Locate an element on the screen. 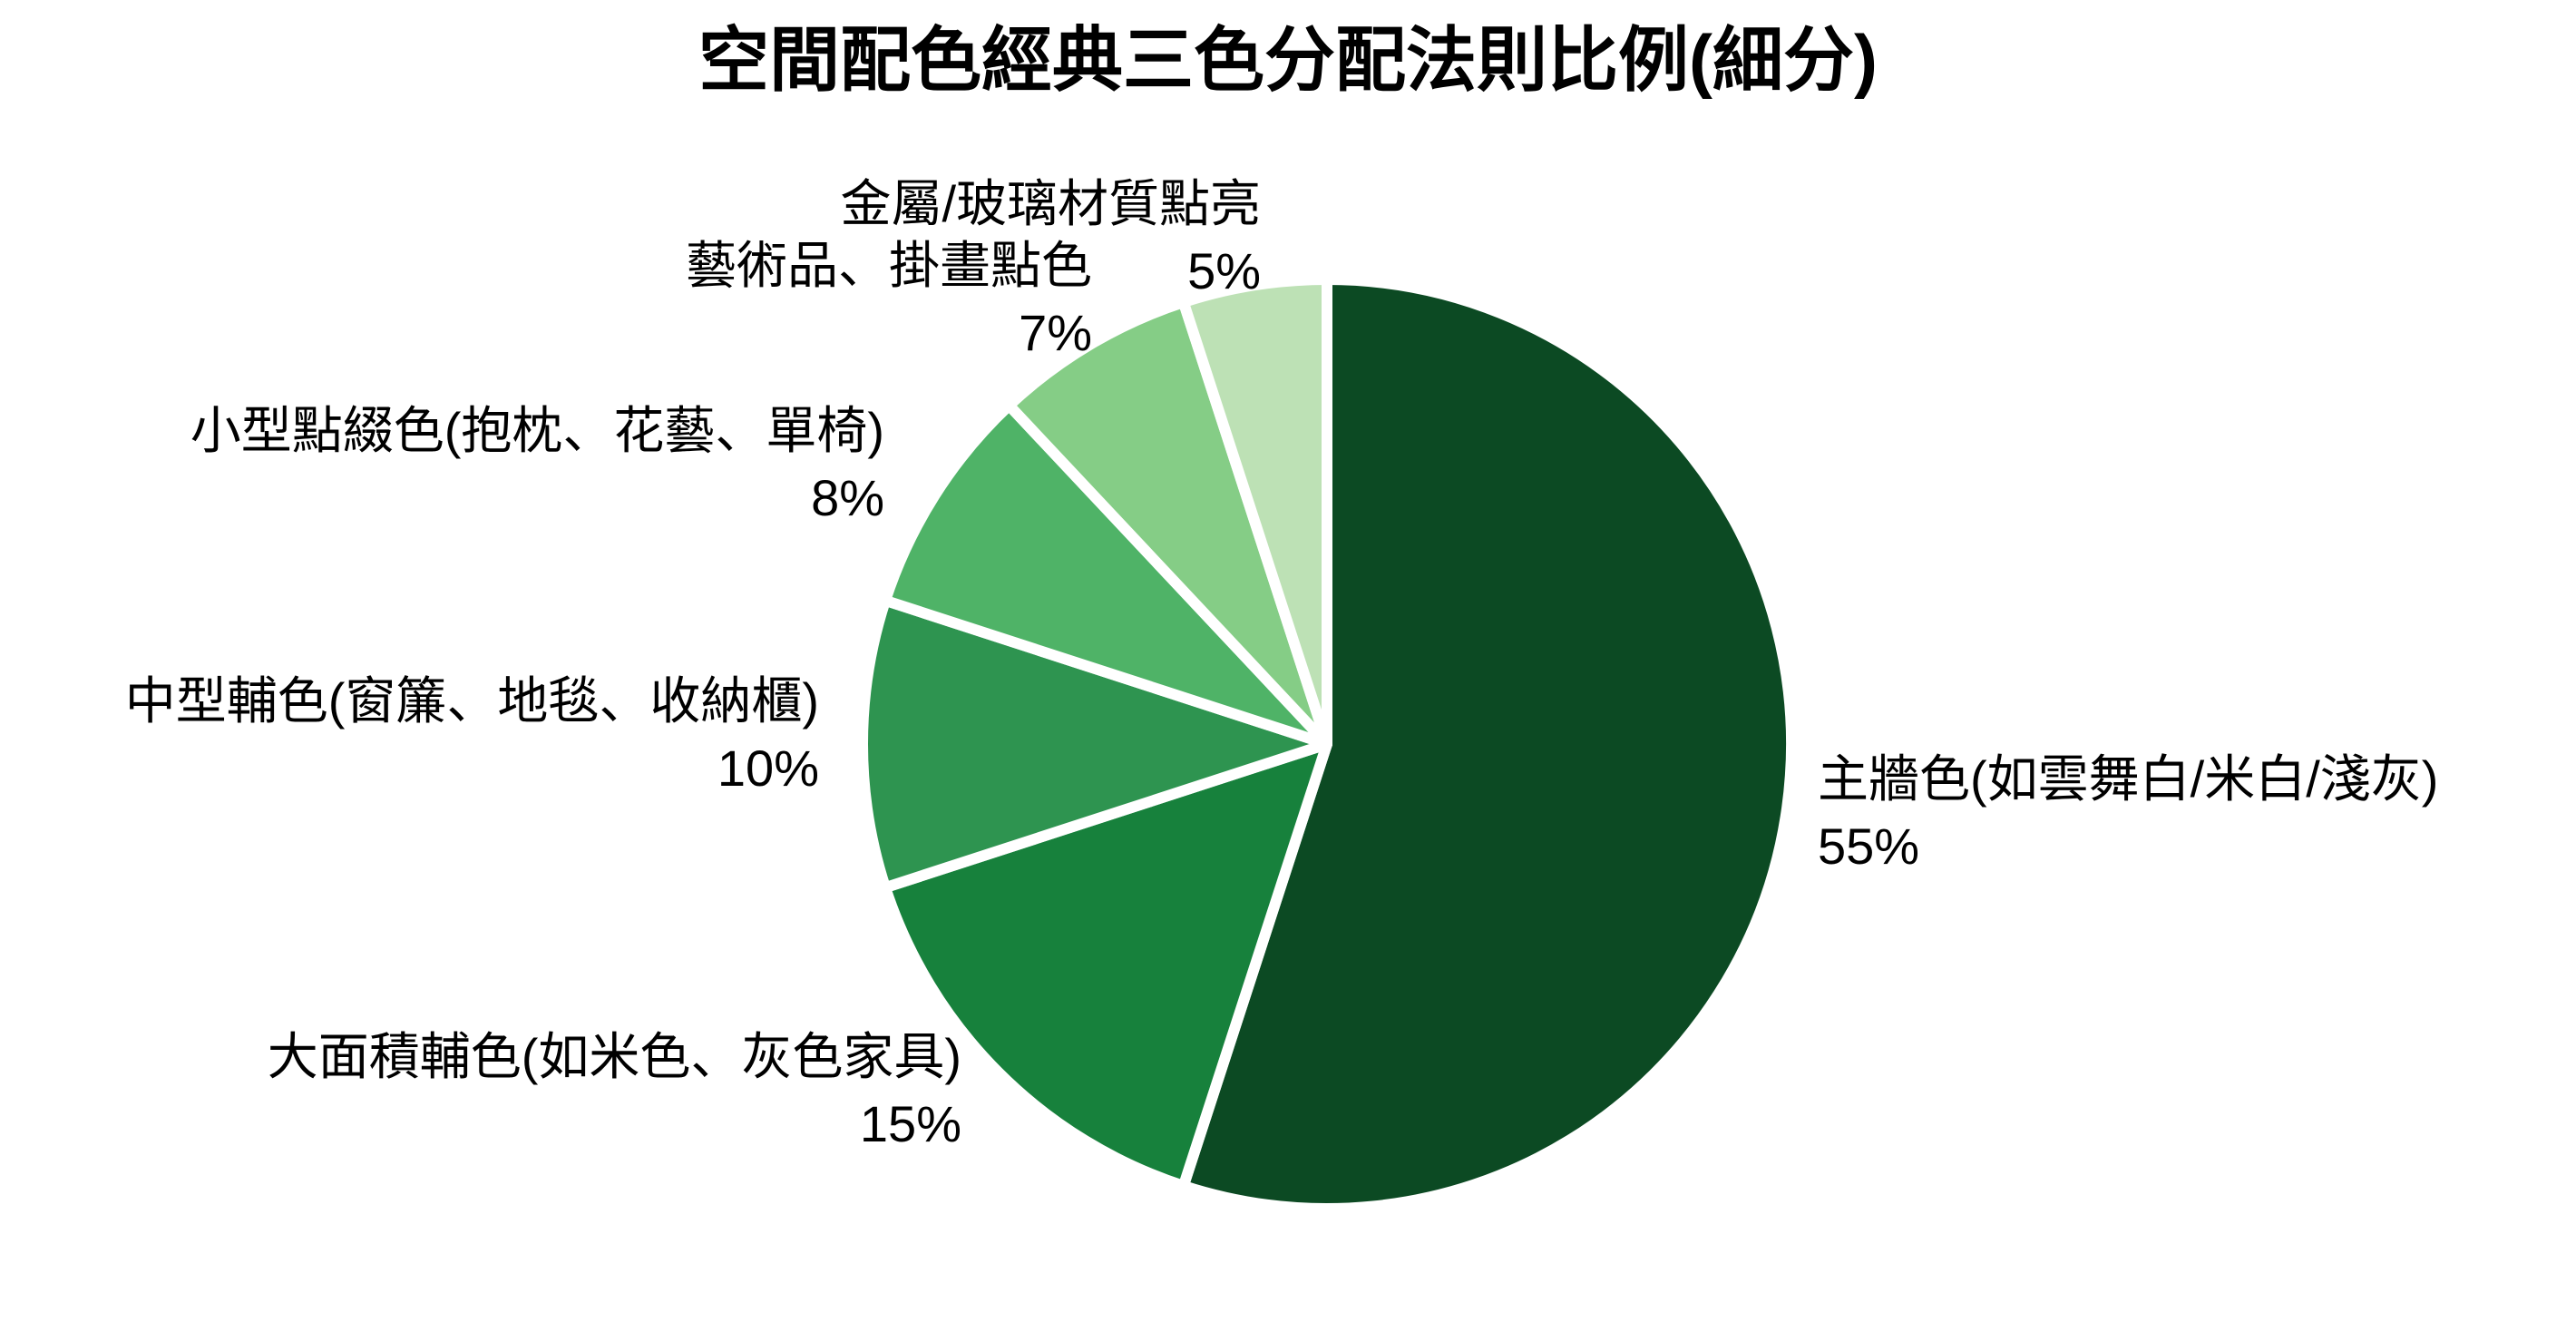  slice-percent-text: 10% is located at coordinates (768, 768).